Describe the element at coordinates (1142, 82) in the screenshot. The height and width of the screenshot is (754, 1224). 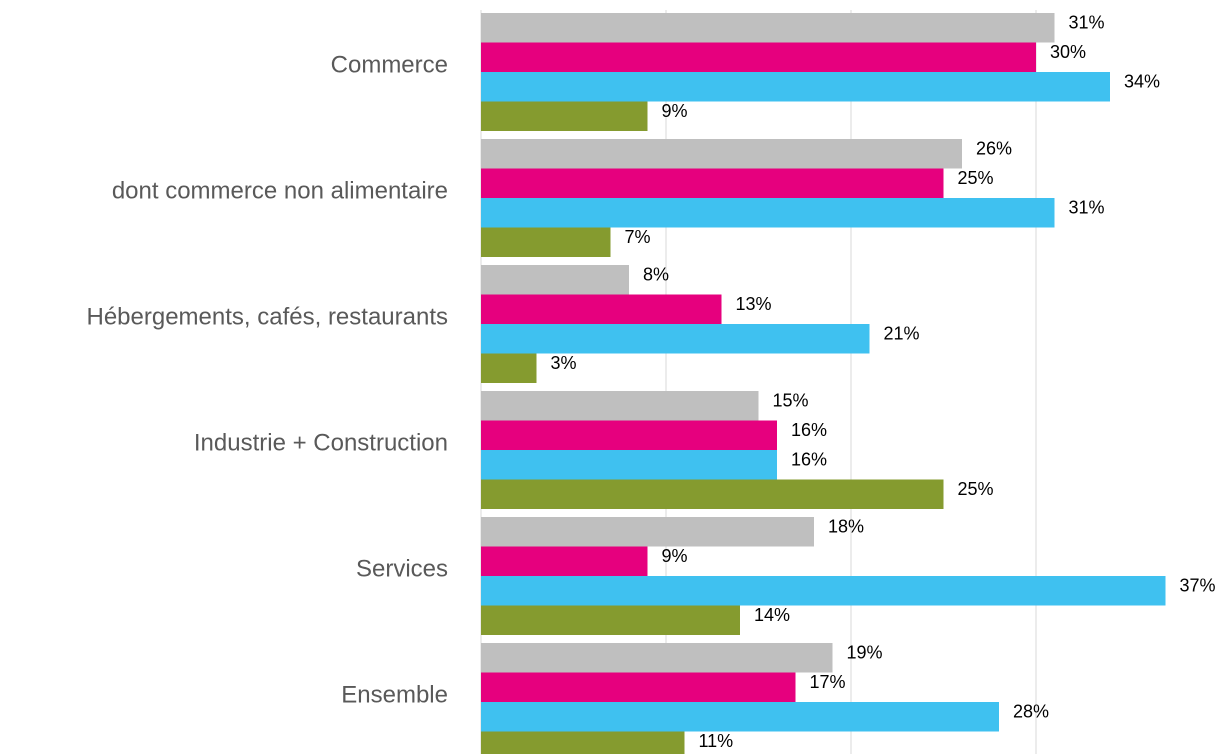
I see `value-label: 34%` at that location.